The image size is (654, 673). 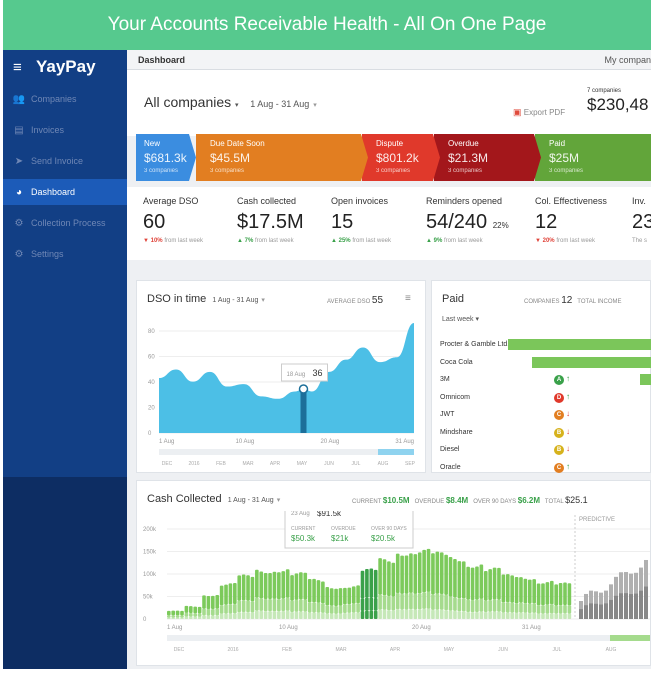 I want to click on paid-company-row: Omnicom D ↑, so click(x=505, y=397).